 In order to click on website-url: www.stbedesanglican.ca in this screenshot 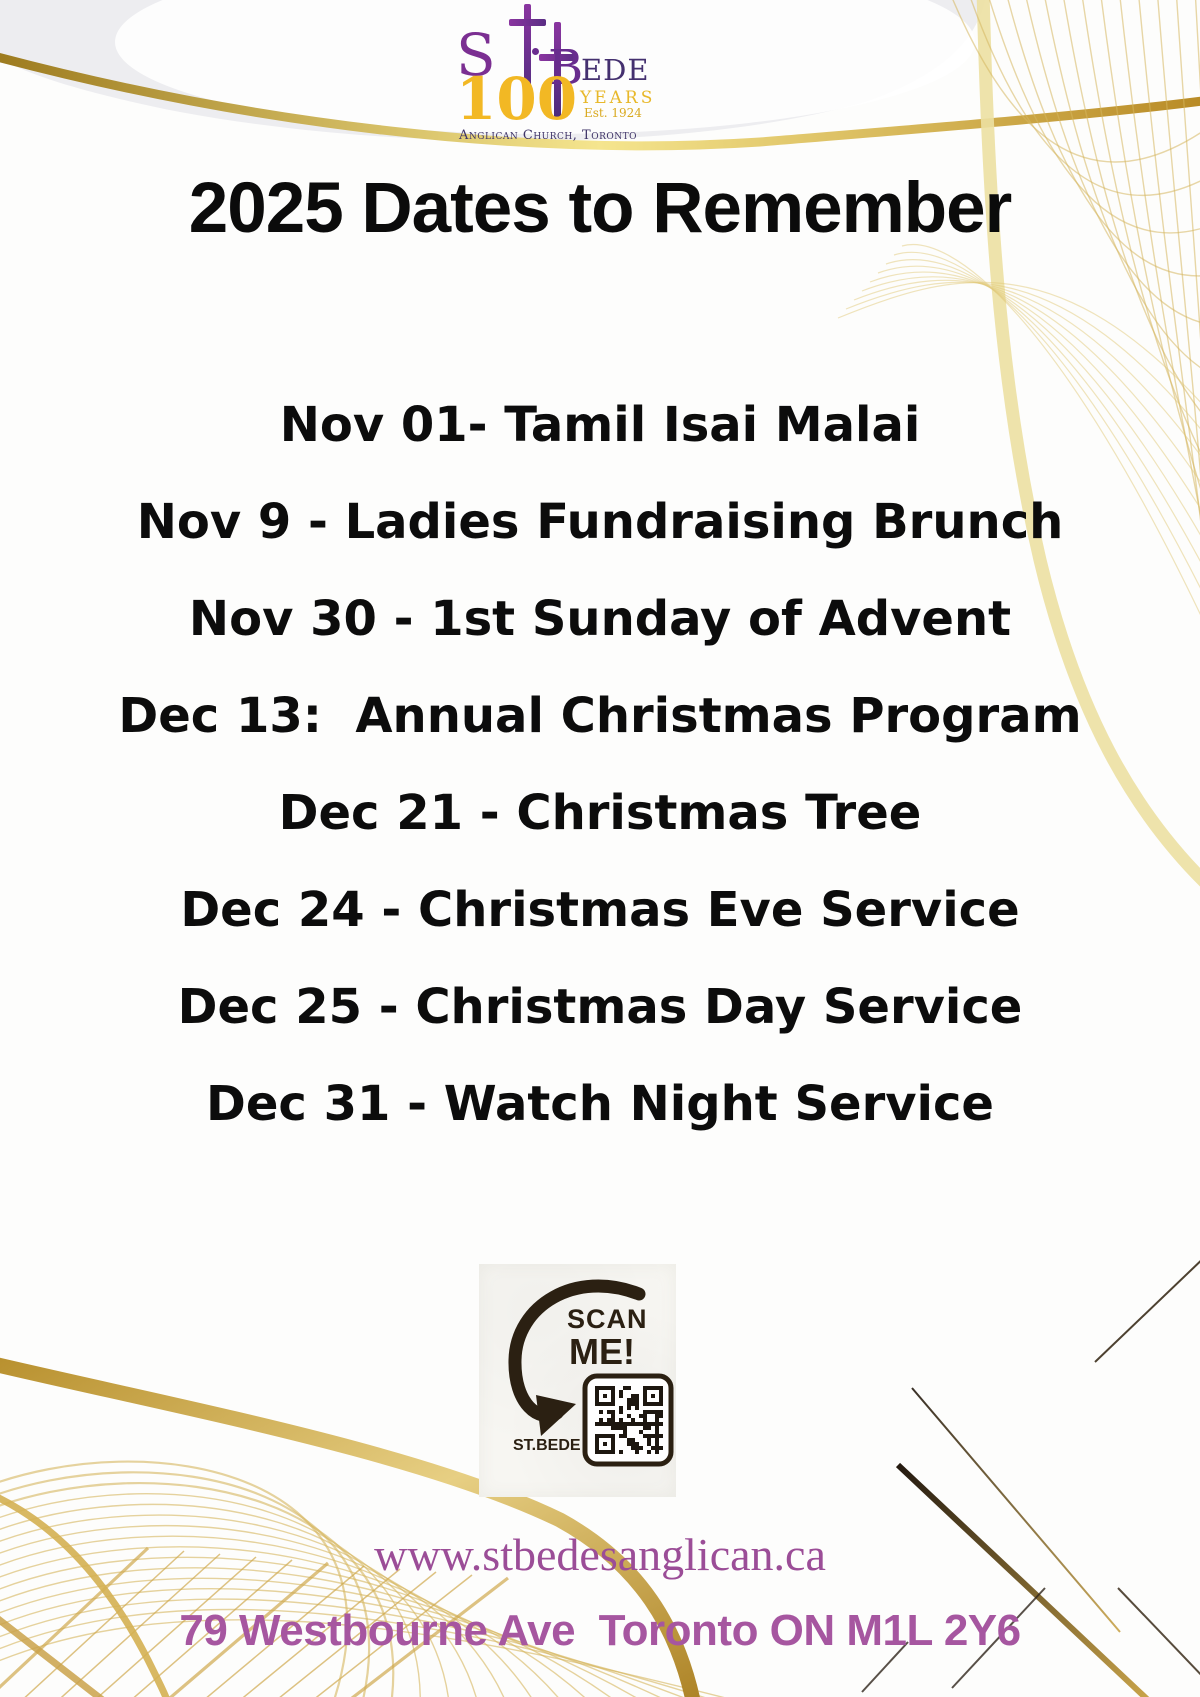, I will do `click(600, 1554)`.